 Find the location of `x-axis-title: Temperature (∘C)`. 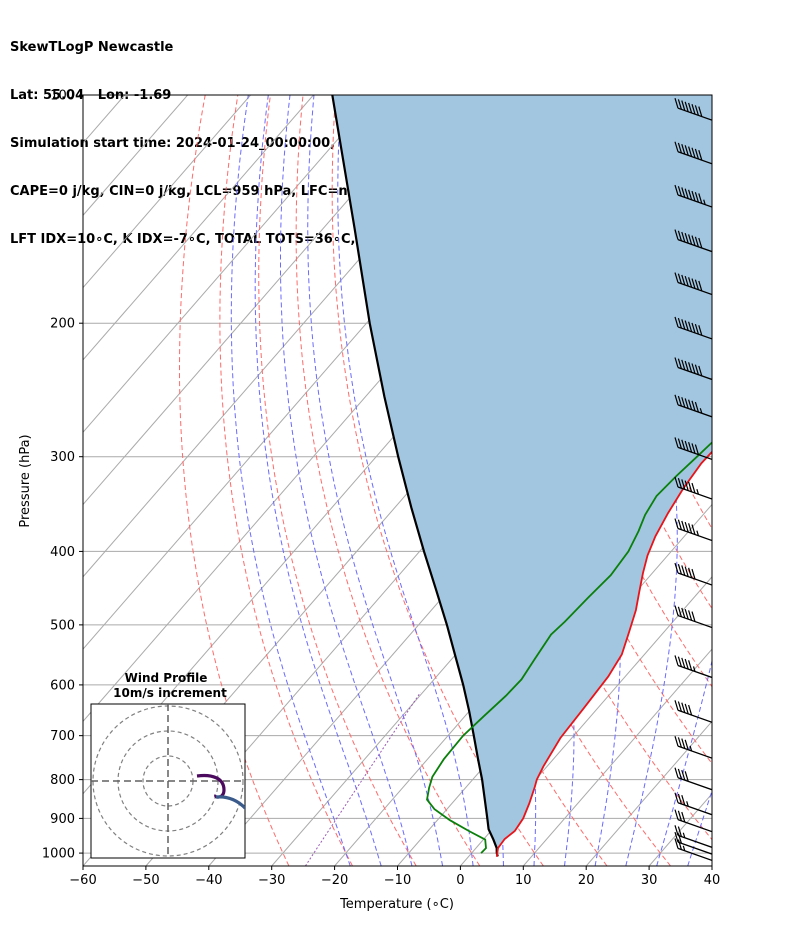

x-axis-title: Temperature (∘C) is located at coordinates (396, 904).